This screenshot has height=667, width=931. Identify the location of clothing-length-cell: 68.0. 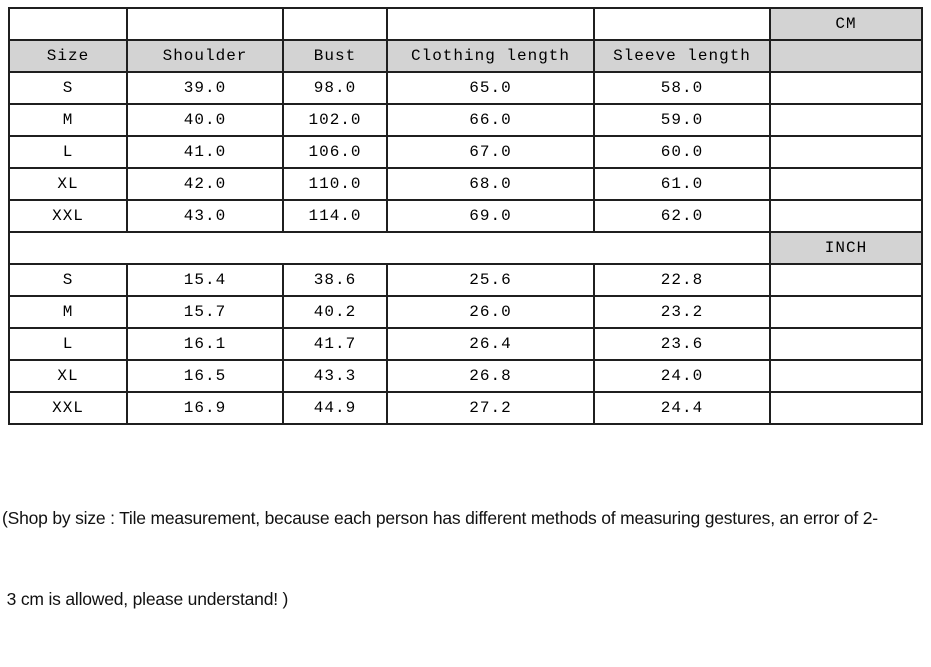
(490, 184).